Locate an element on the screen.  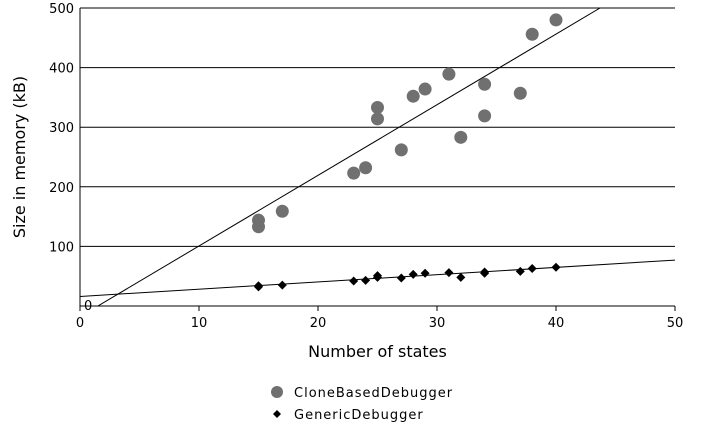
y-tick-label-200: 200 is located at coordinates (61, 188).